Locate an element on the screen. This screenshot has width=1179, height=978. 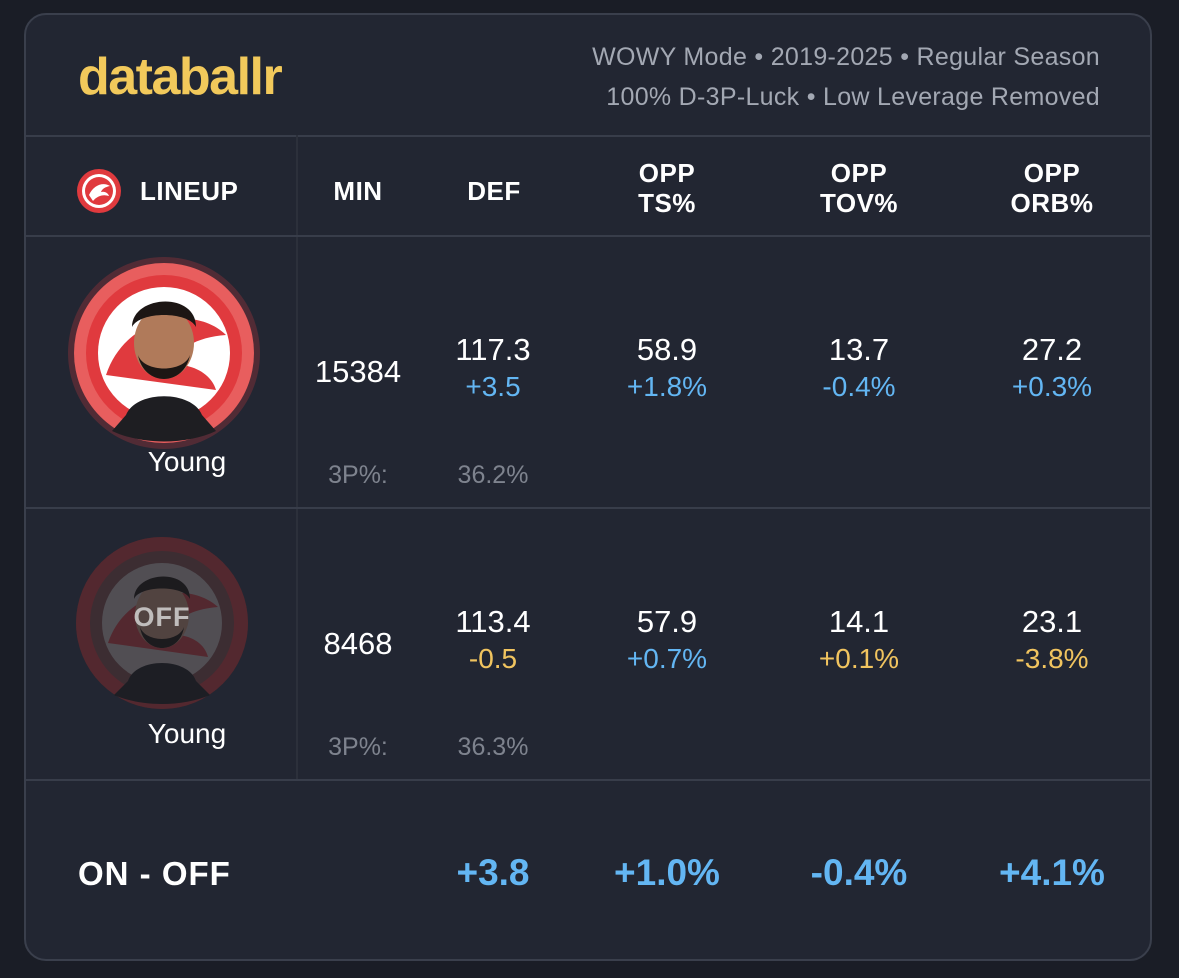
off-label: OFF is located at coordinates (162, 617).